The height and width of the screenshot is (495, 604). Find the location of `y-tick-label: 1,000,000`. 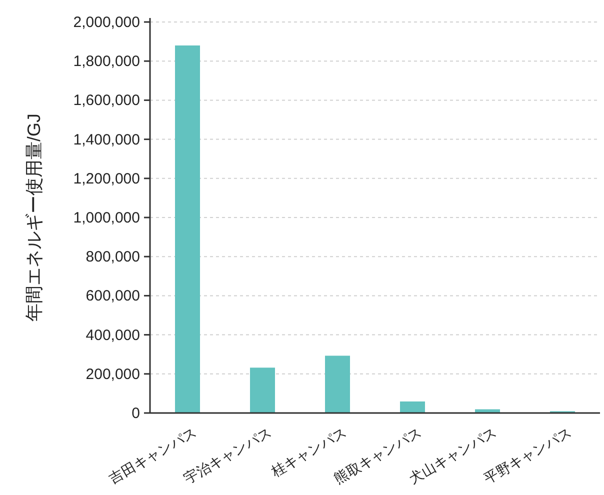

y-tick-label: 1,000,000 is located at coordinates (106, 218).